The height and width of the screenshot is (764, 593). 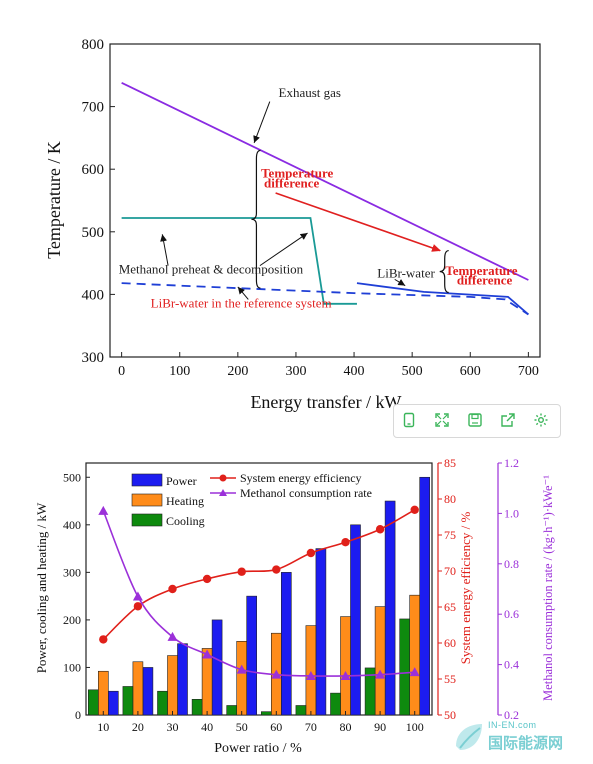 What do you see at coordinates (444, 271) in the screenshot?
I see `temperature-brace` at bounding box center [444, 271].